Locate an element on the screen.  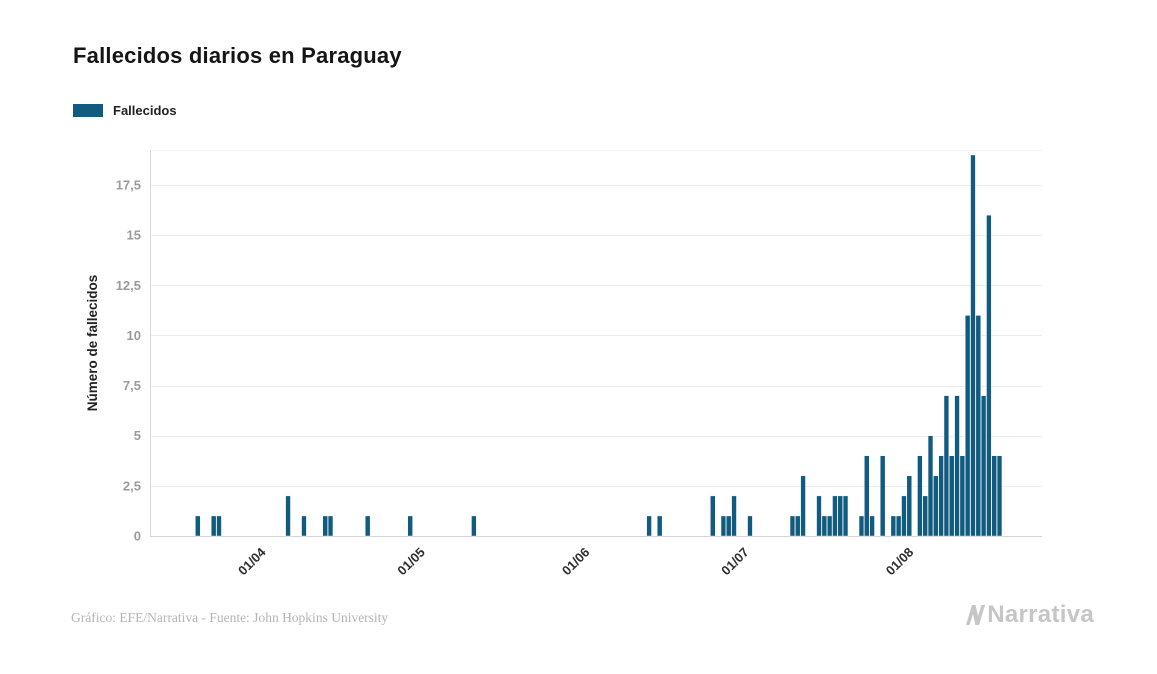
narrativa-wordmark: Narrativa is located at coordinates (1040, 614).